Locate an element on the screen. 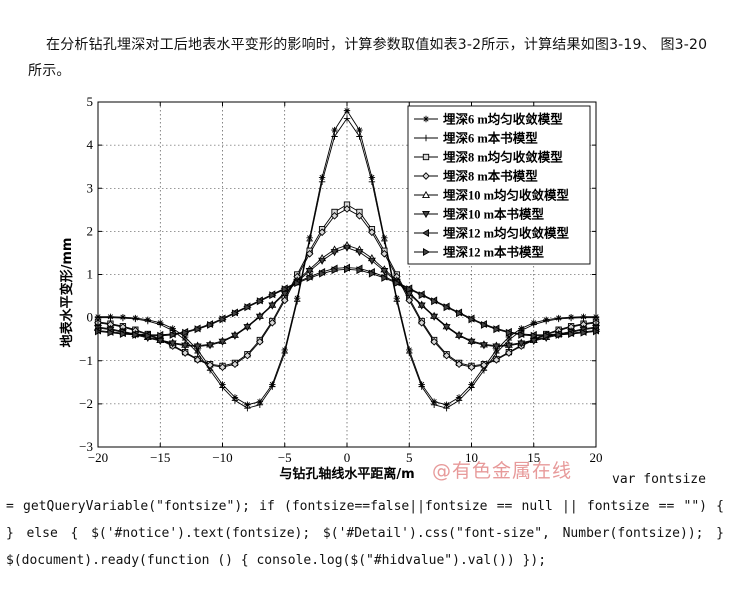  legend-label: 埋深12 m本书模型 is located at coordinates (494, 252).